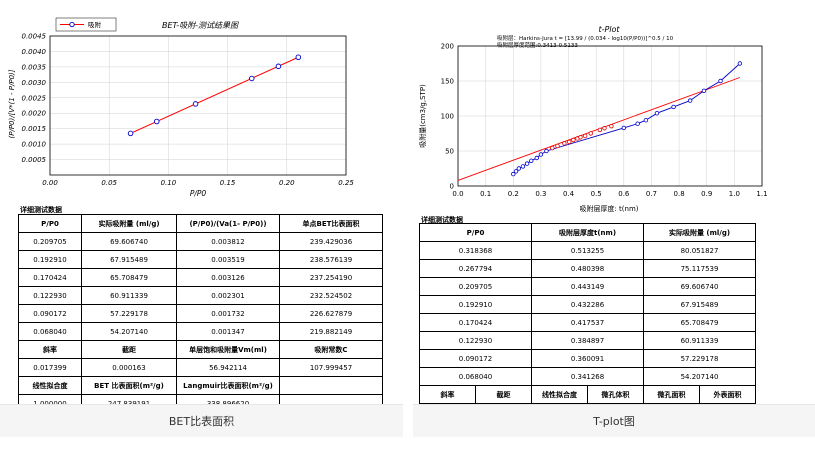 This screenshot has height=449, width=815. Describe the element at coordinates (50, 331) in the screenshot. I see `table-cell: 0.068040` at that location.